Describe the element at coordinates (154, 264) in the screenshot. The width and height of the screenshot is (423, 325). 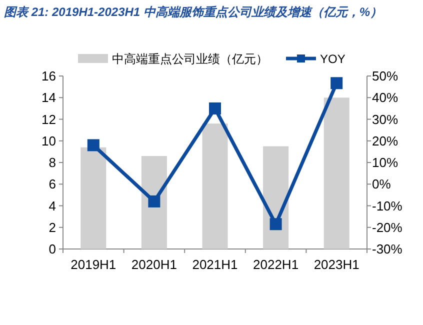
I see `x-tick-label: 2020H1` at that location.